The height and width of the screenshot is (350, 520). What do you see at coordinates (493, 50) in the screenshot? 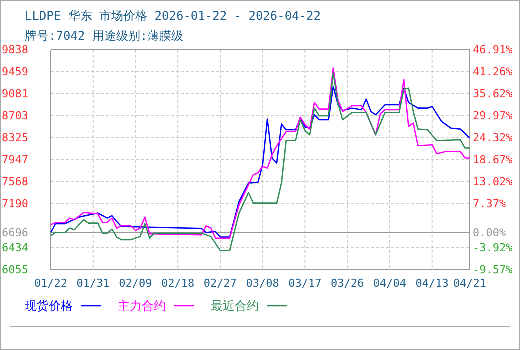
I see `y2-tick-label: 46.91%` at bounding box center [493, 50].